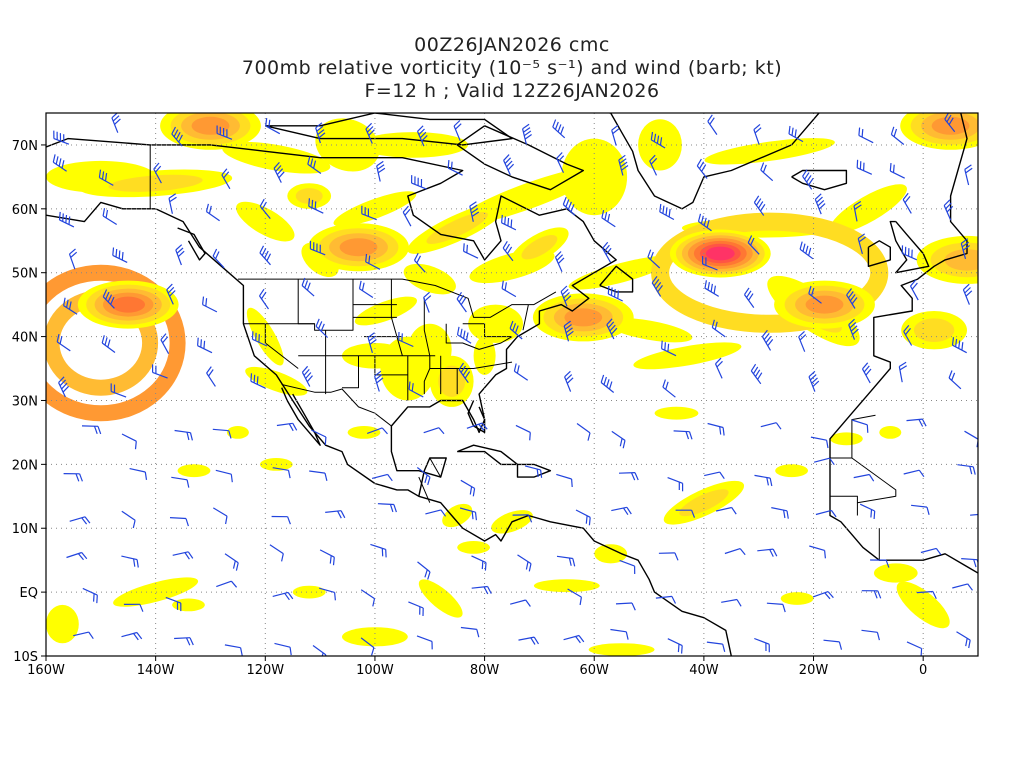  I want to click on coastline-iceland, so click(819, 180).